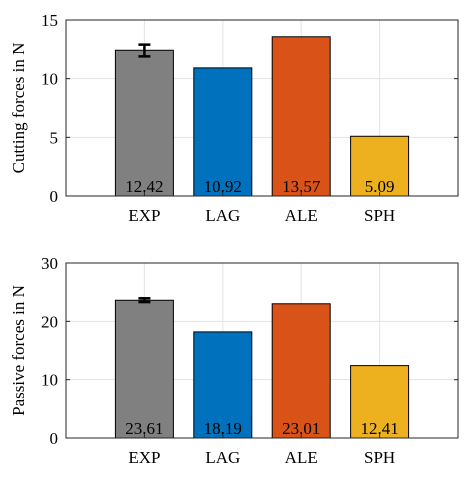 This screenshot has height=478, width=474. I want to click on bar-value-label-ale: 13.57, so click(301, 186).